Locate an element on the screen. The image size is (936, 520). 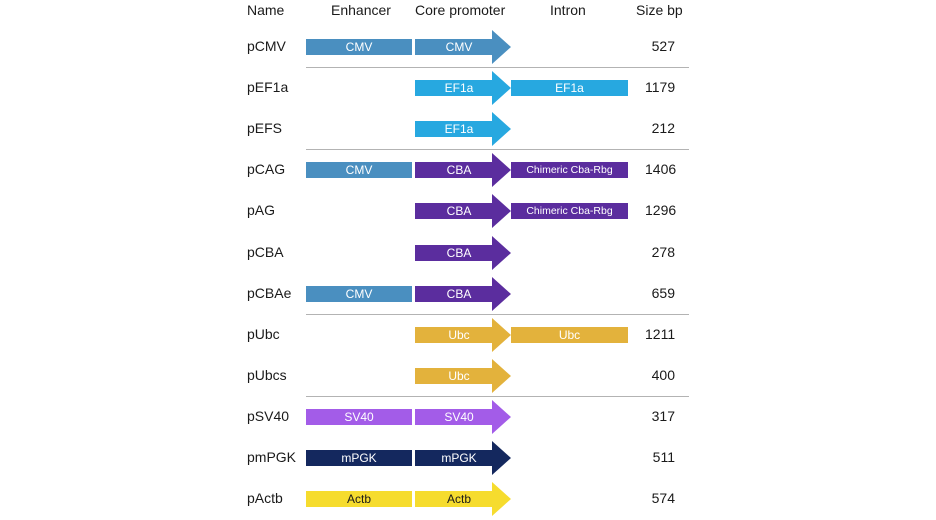
header-name: Name is located at coordinates (266, 10).